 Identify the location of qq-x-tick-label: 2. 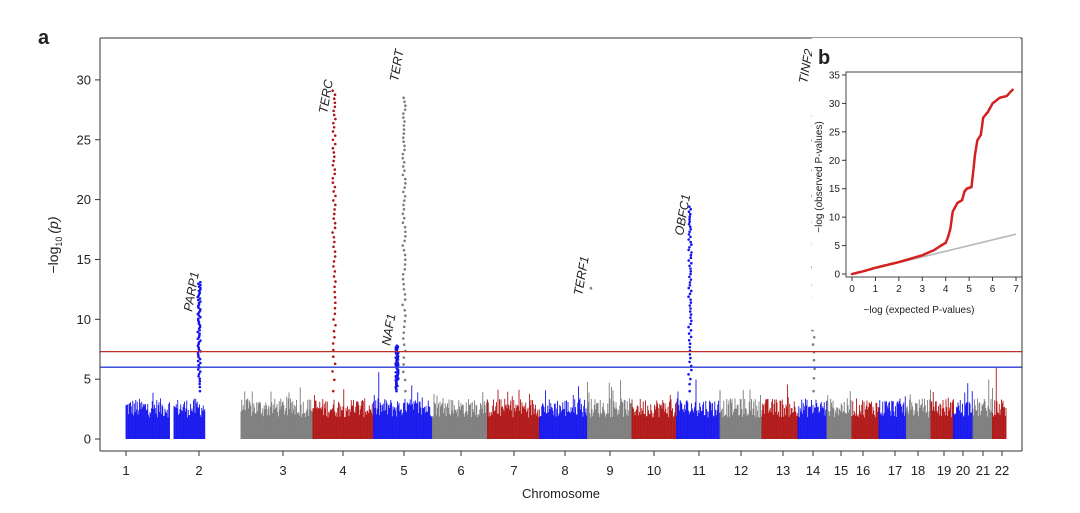
(899, 289).